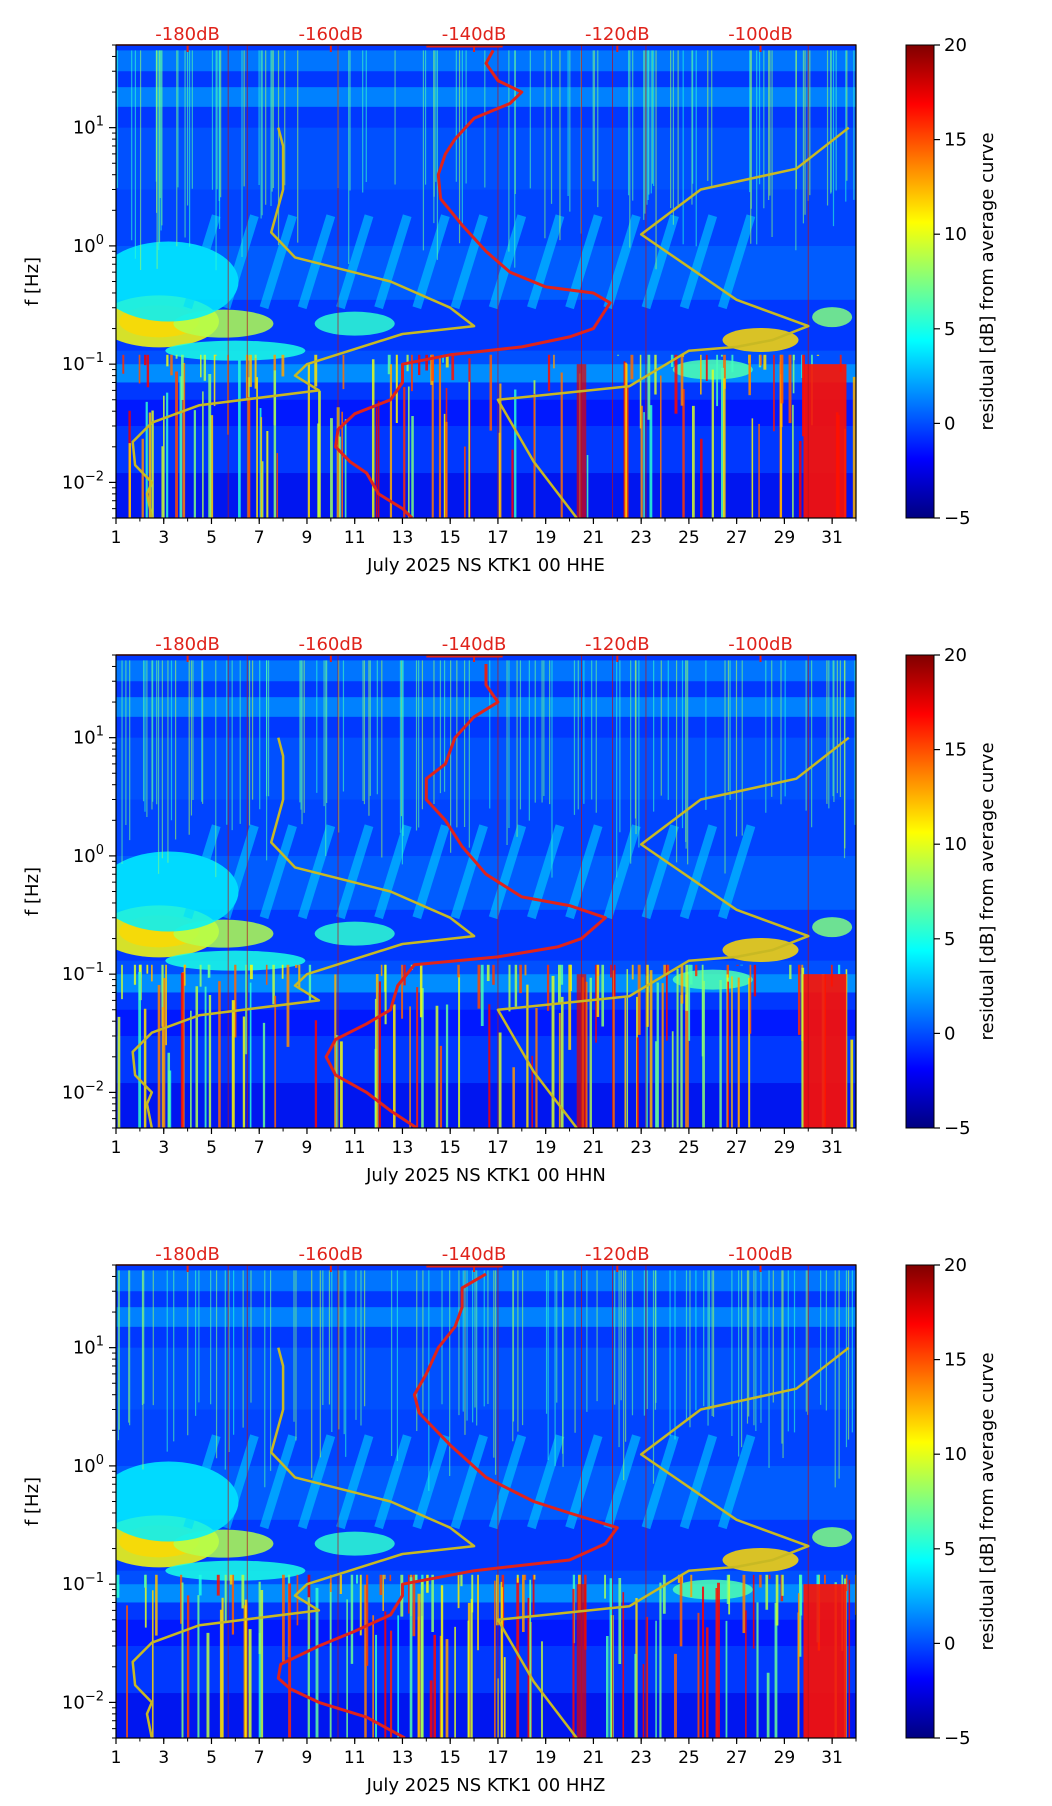 This screenshot has height=1806, width=1052. What do you see at coordinates (485, 1175) in the screenshot?
I see `x-axis-label: July 2025 NS KTK1 00 HHN` at bounding box center [485, 1175].